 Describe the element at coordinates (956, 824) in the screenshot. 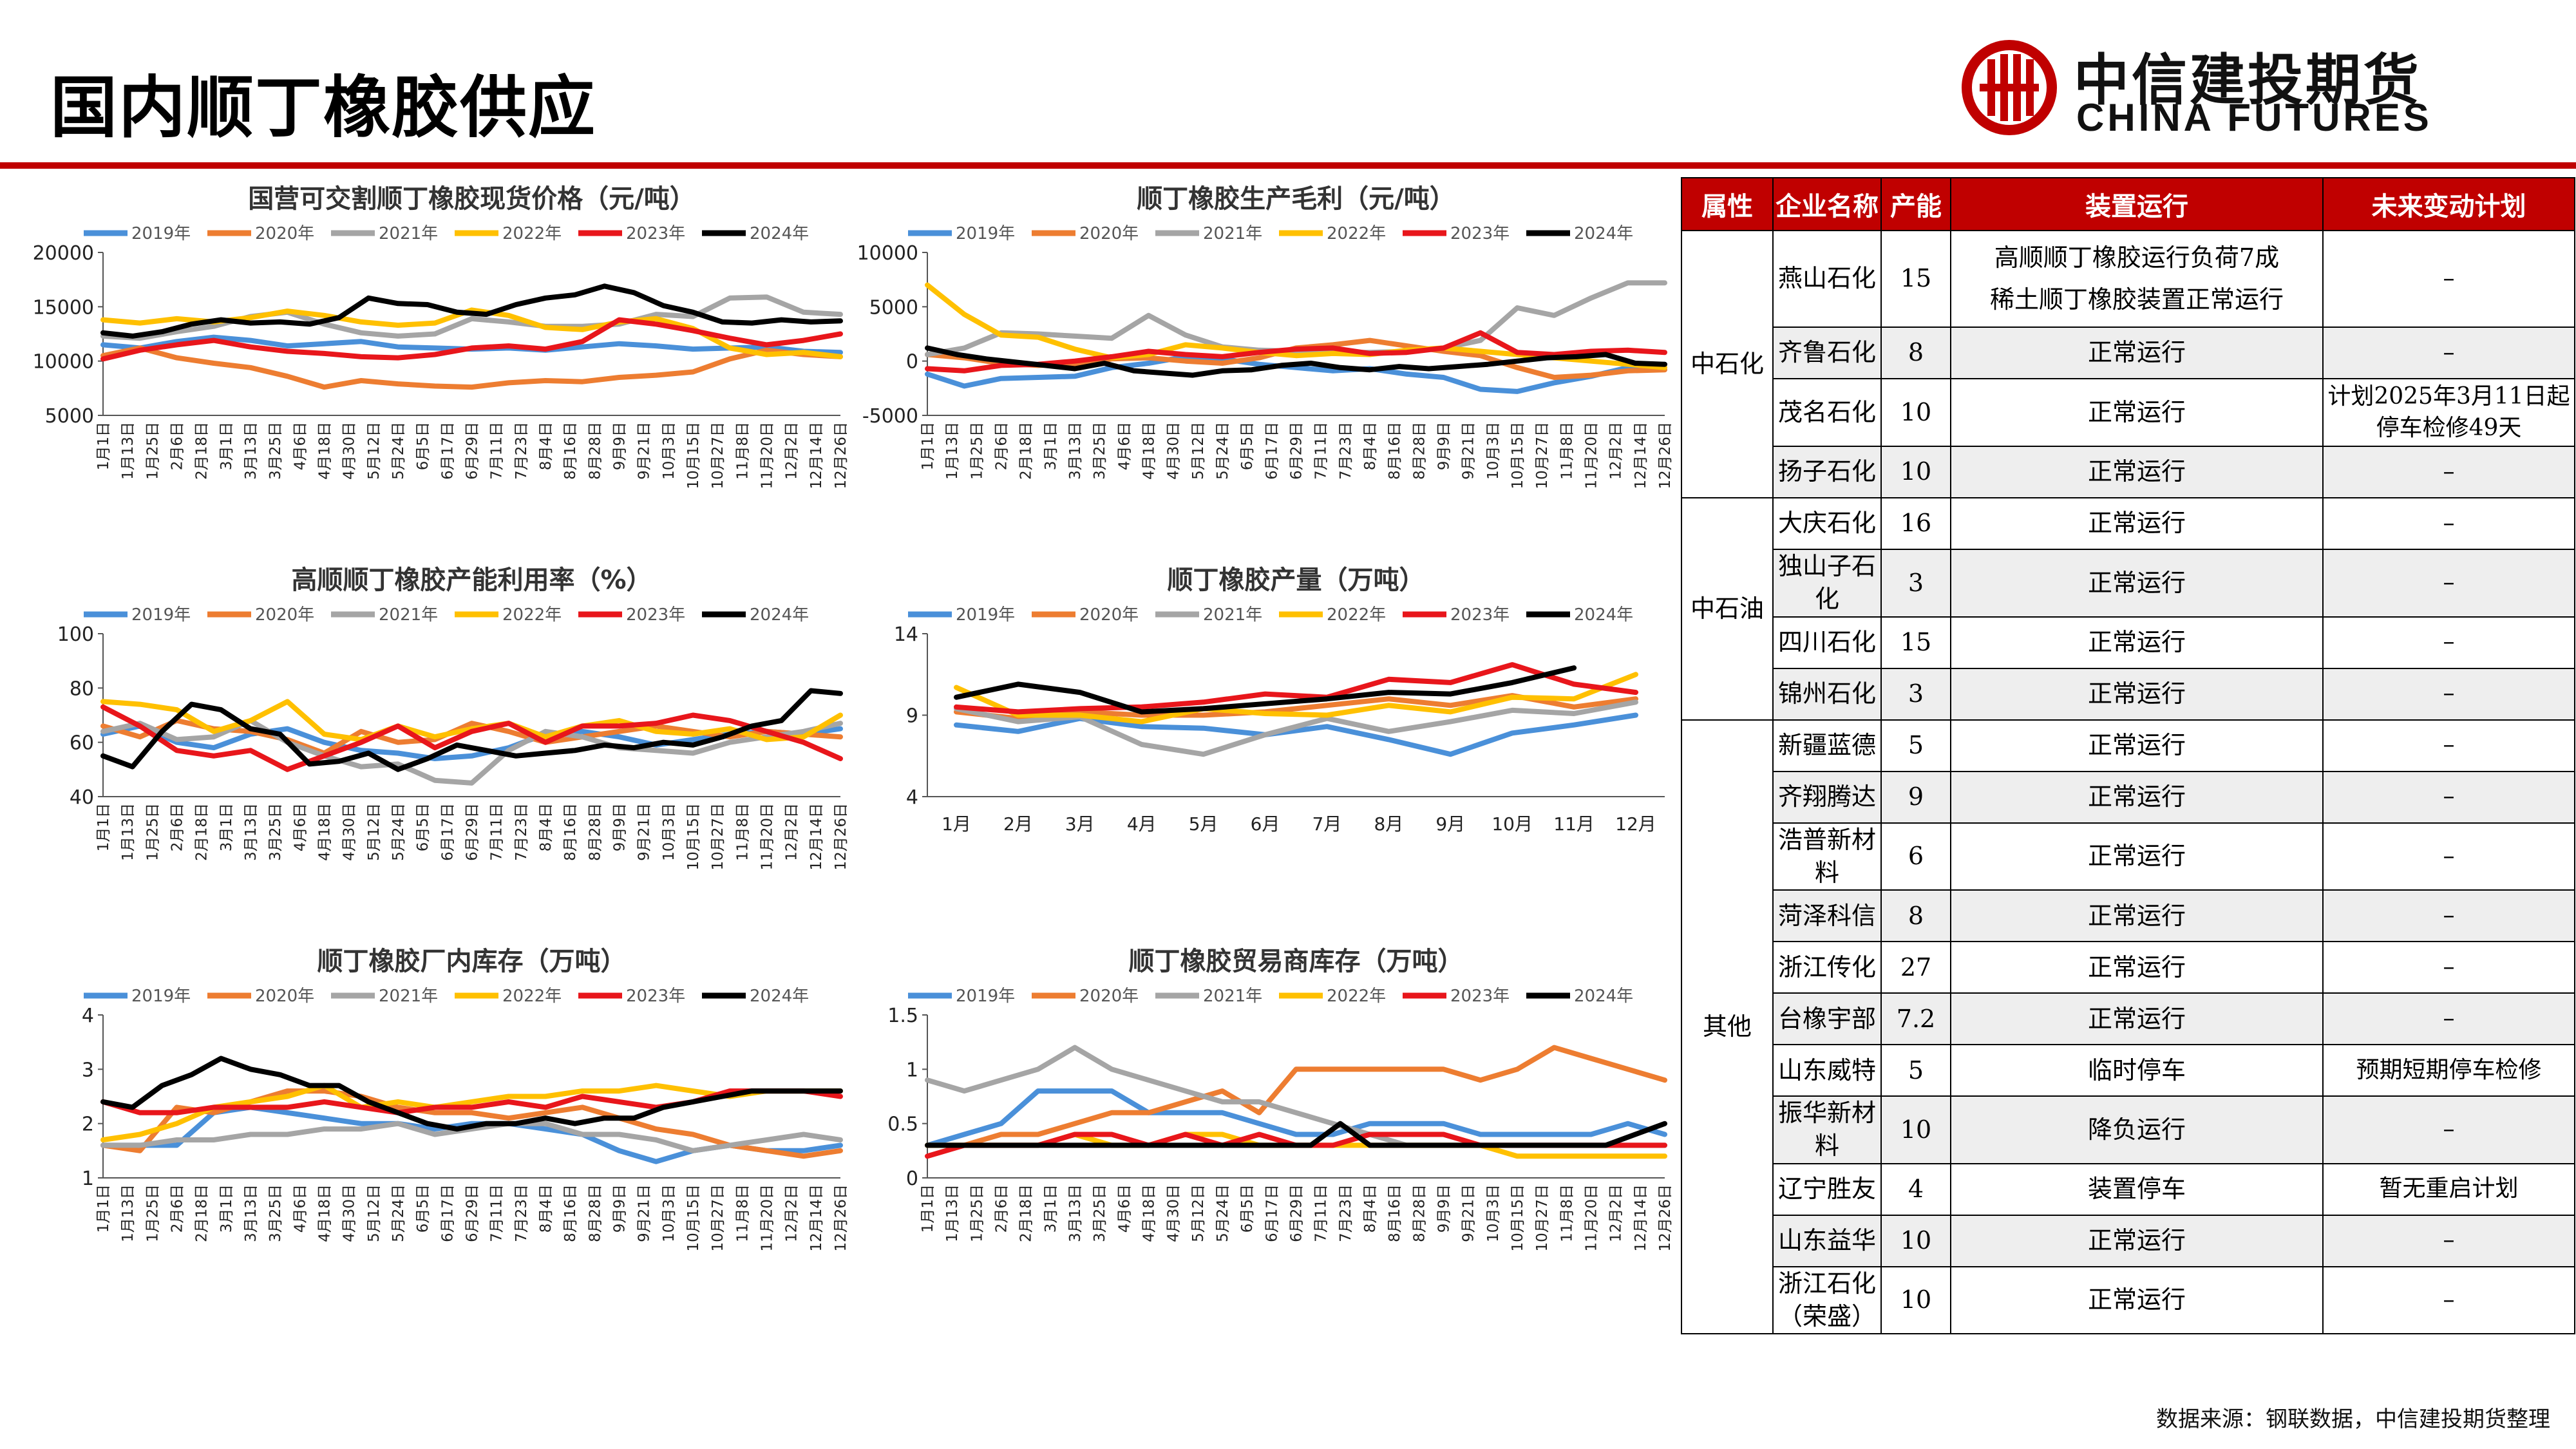

I see `x-tick-label: 1月` at that location.